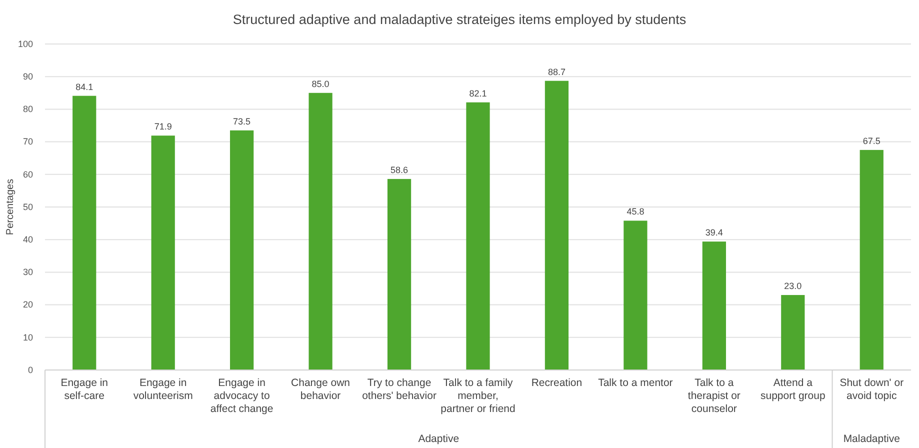 The height and width of the screenshot is (448, 919). Describe the element at coordinates (27, 109) in the screenshot. I see `y-tick-label: 80` at that location.